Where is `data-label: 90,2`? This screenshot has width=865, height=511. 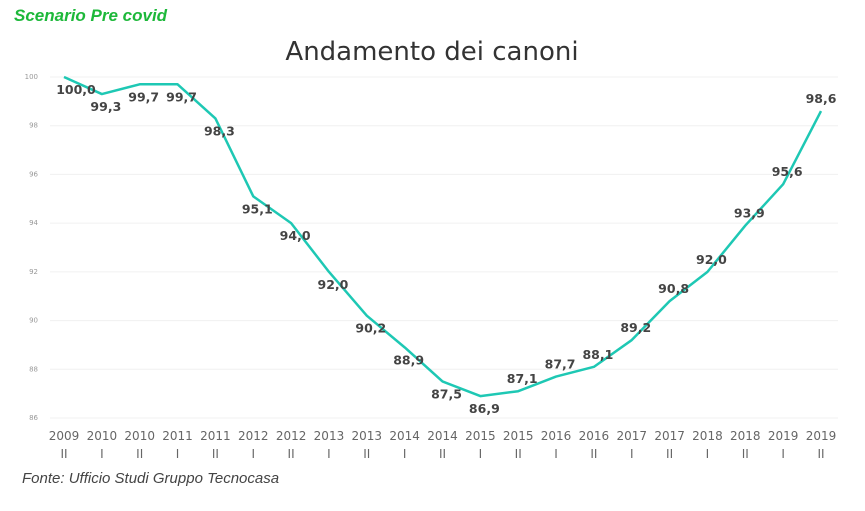 data-label: 90,2 is located at coordinates (370, 328).